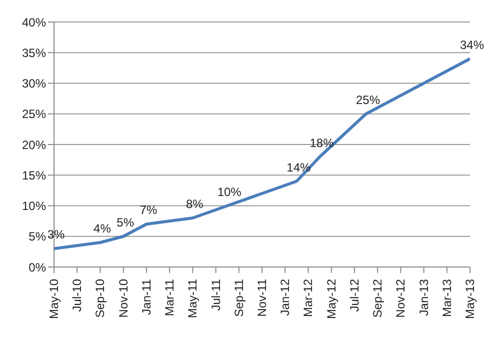  What do you see at coordinates (239, 297) in the screenshot?
I see `x-tick-label: Sep-11` at bounding box center [239, 297].